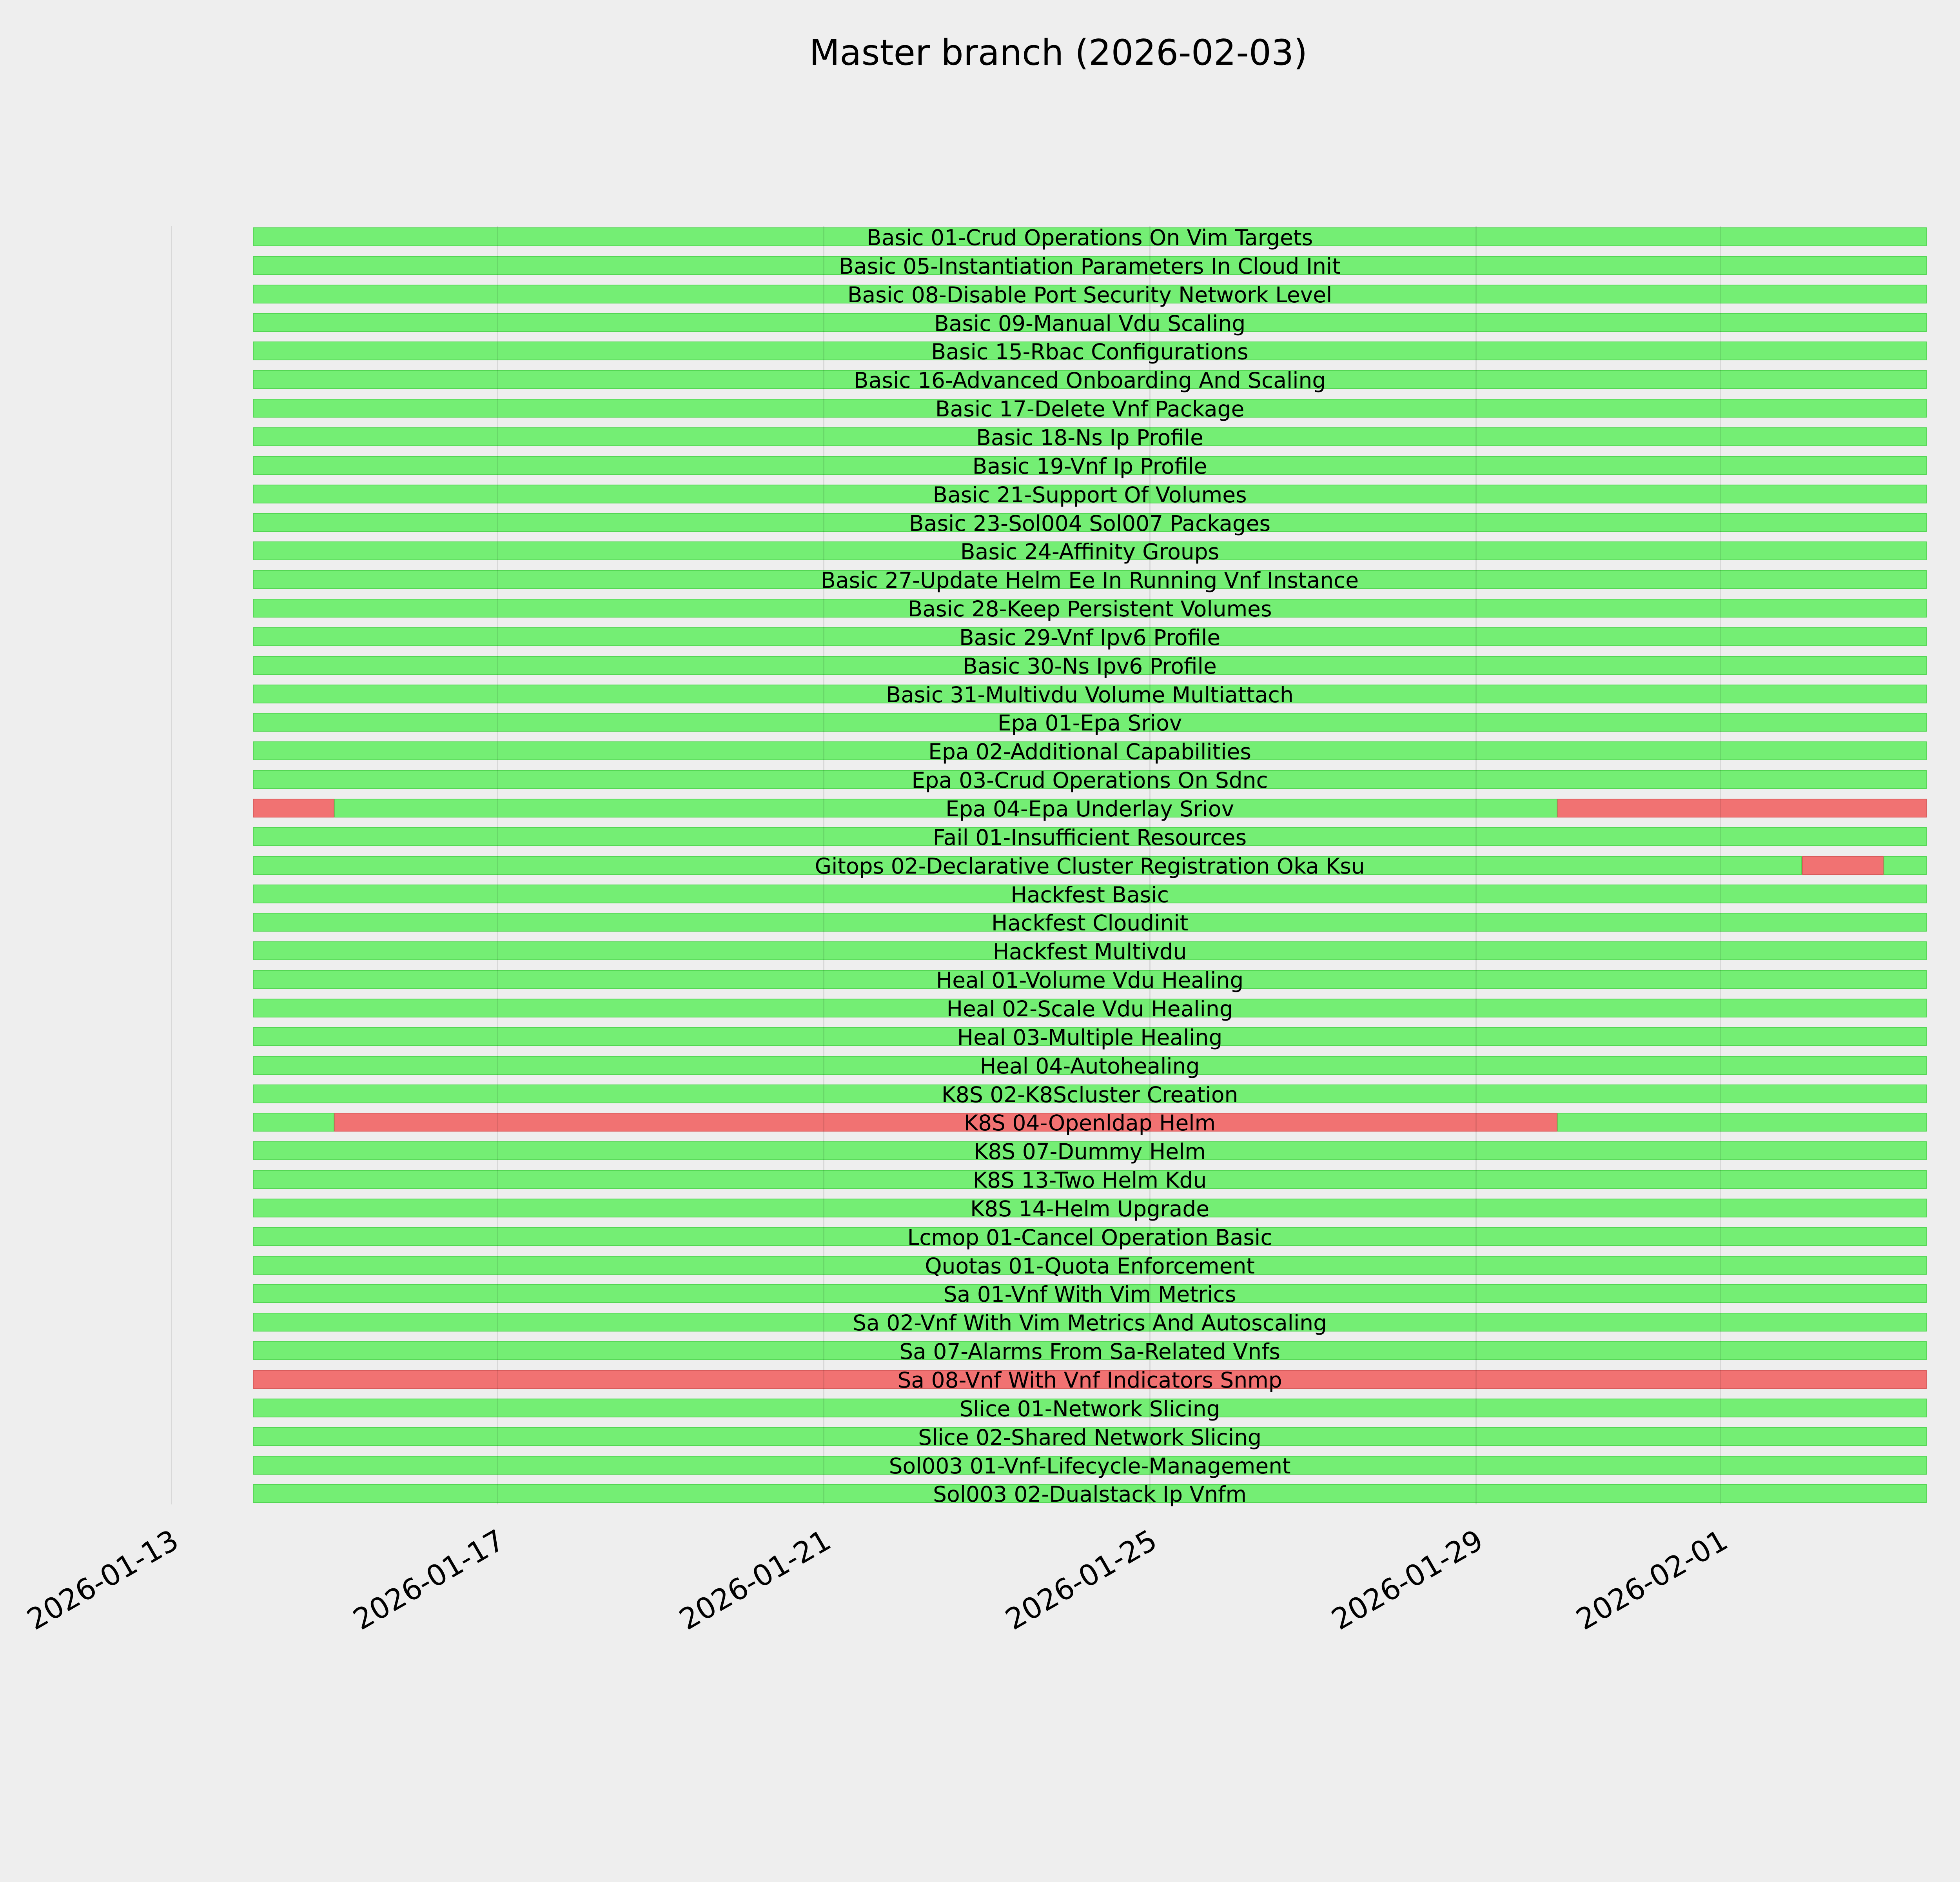 The image size is (1960, 1882). I want to click on row-label: Epa 04-Epa Underlay Sriov, so click(1090, 808).